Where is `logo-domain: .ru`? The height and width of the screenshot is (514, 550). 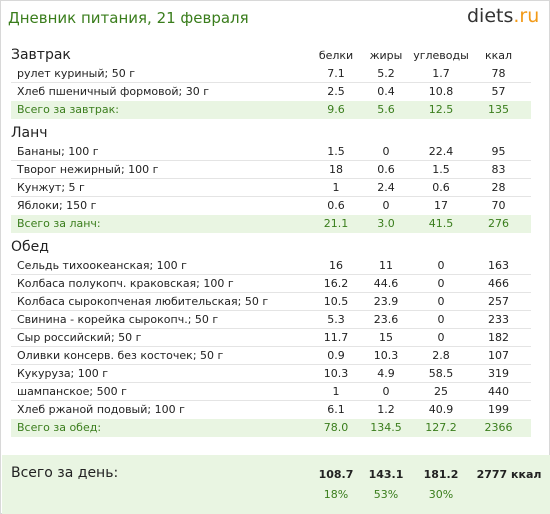 logo-domain: .ru is located at coordinates (526, 16).